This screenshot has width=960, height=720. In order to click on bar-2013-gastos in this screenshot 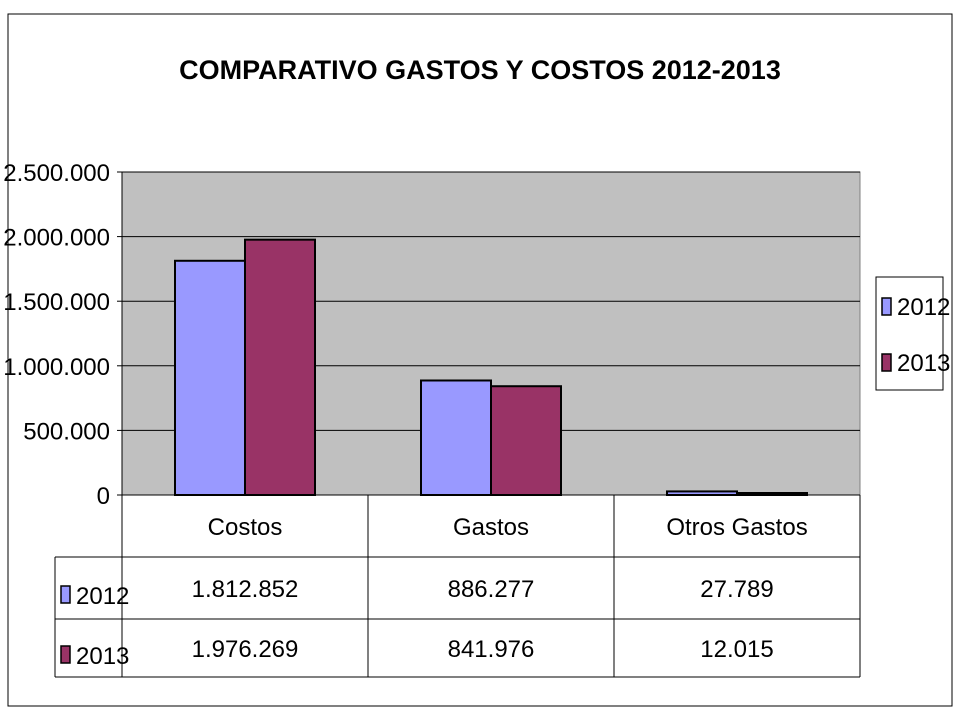, I will do `click(526, 441)`.